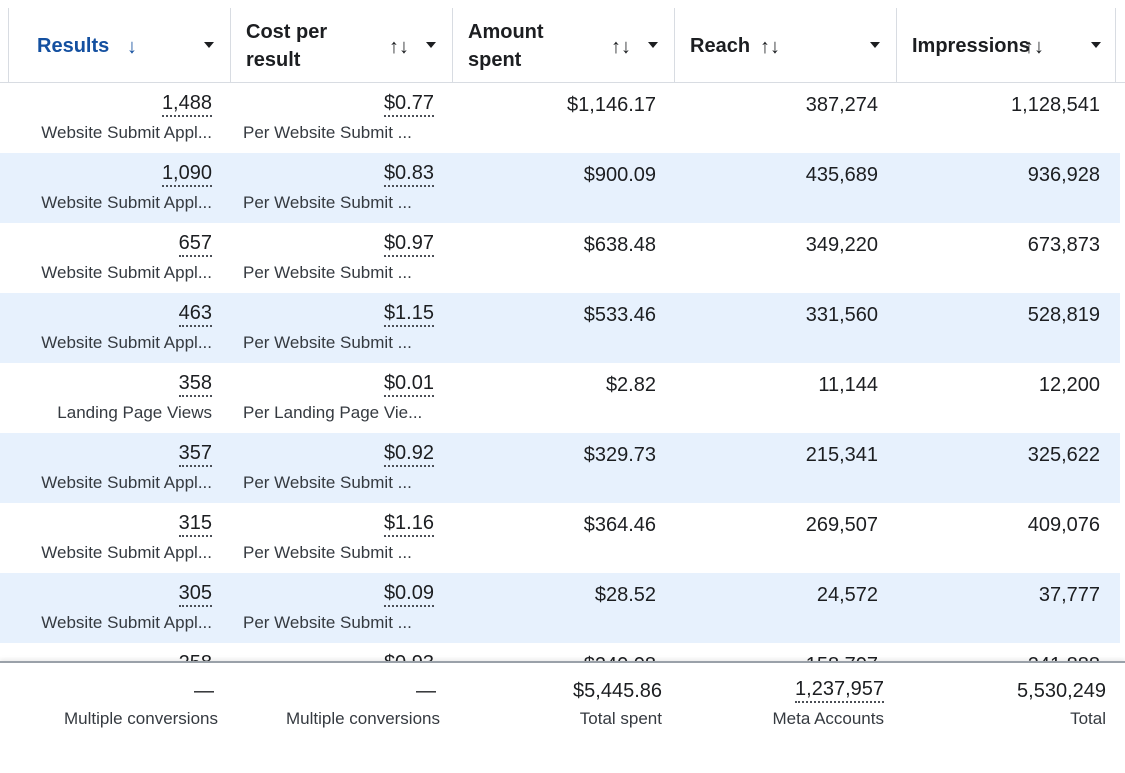  I want to click on reach-value: 24,572, so click(847, 595).